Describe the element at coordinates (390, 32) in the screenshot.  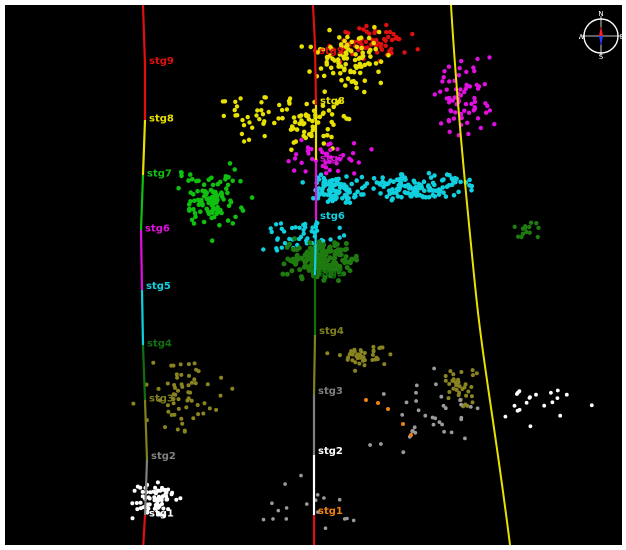
I see `event-point-red` at that location.